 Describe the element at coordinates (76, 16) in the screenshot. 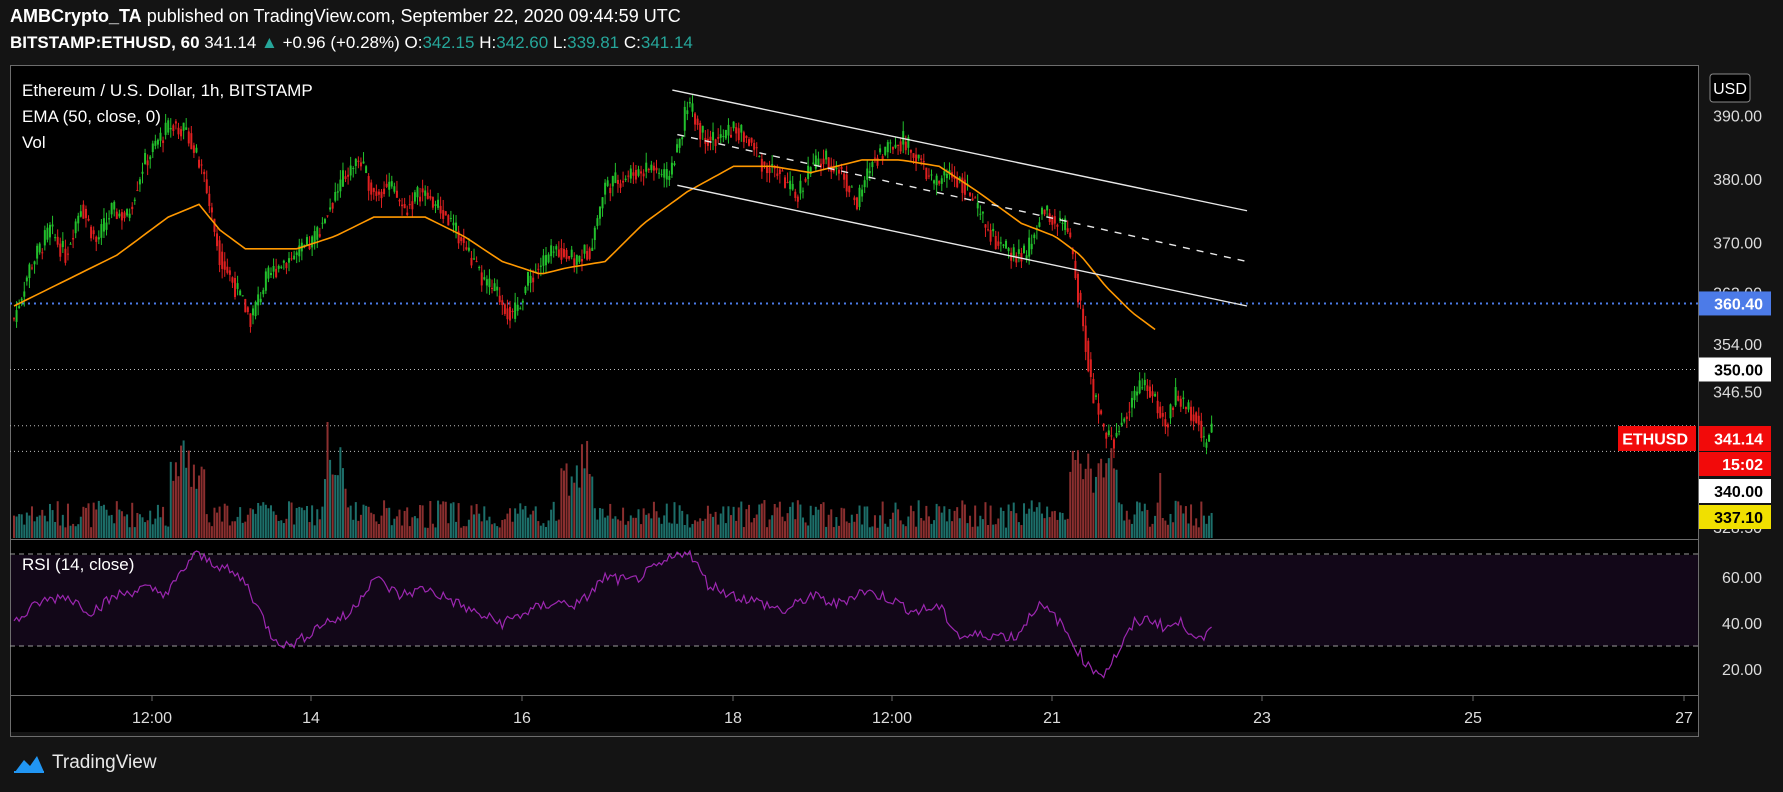

I see `author: AMBCrypto_TA` at that location.